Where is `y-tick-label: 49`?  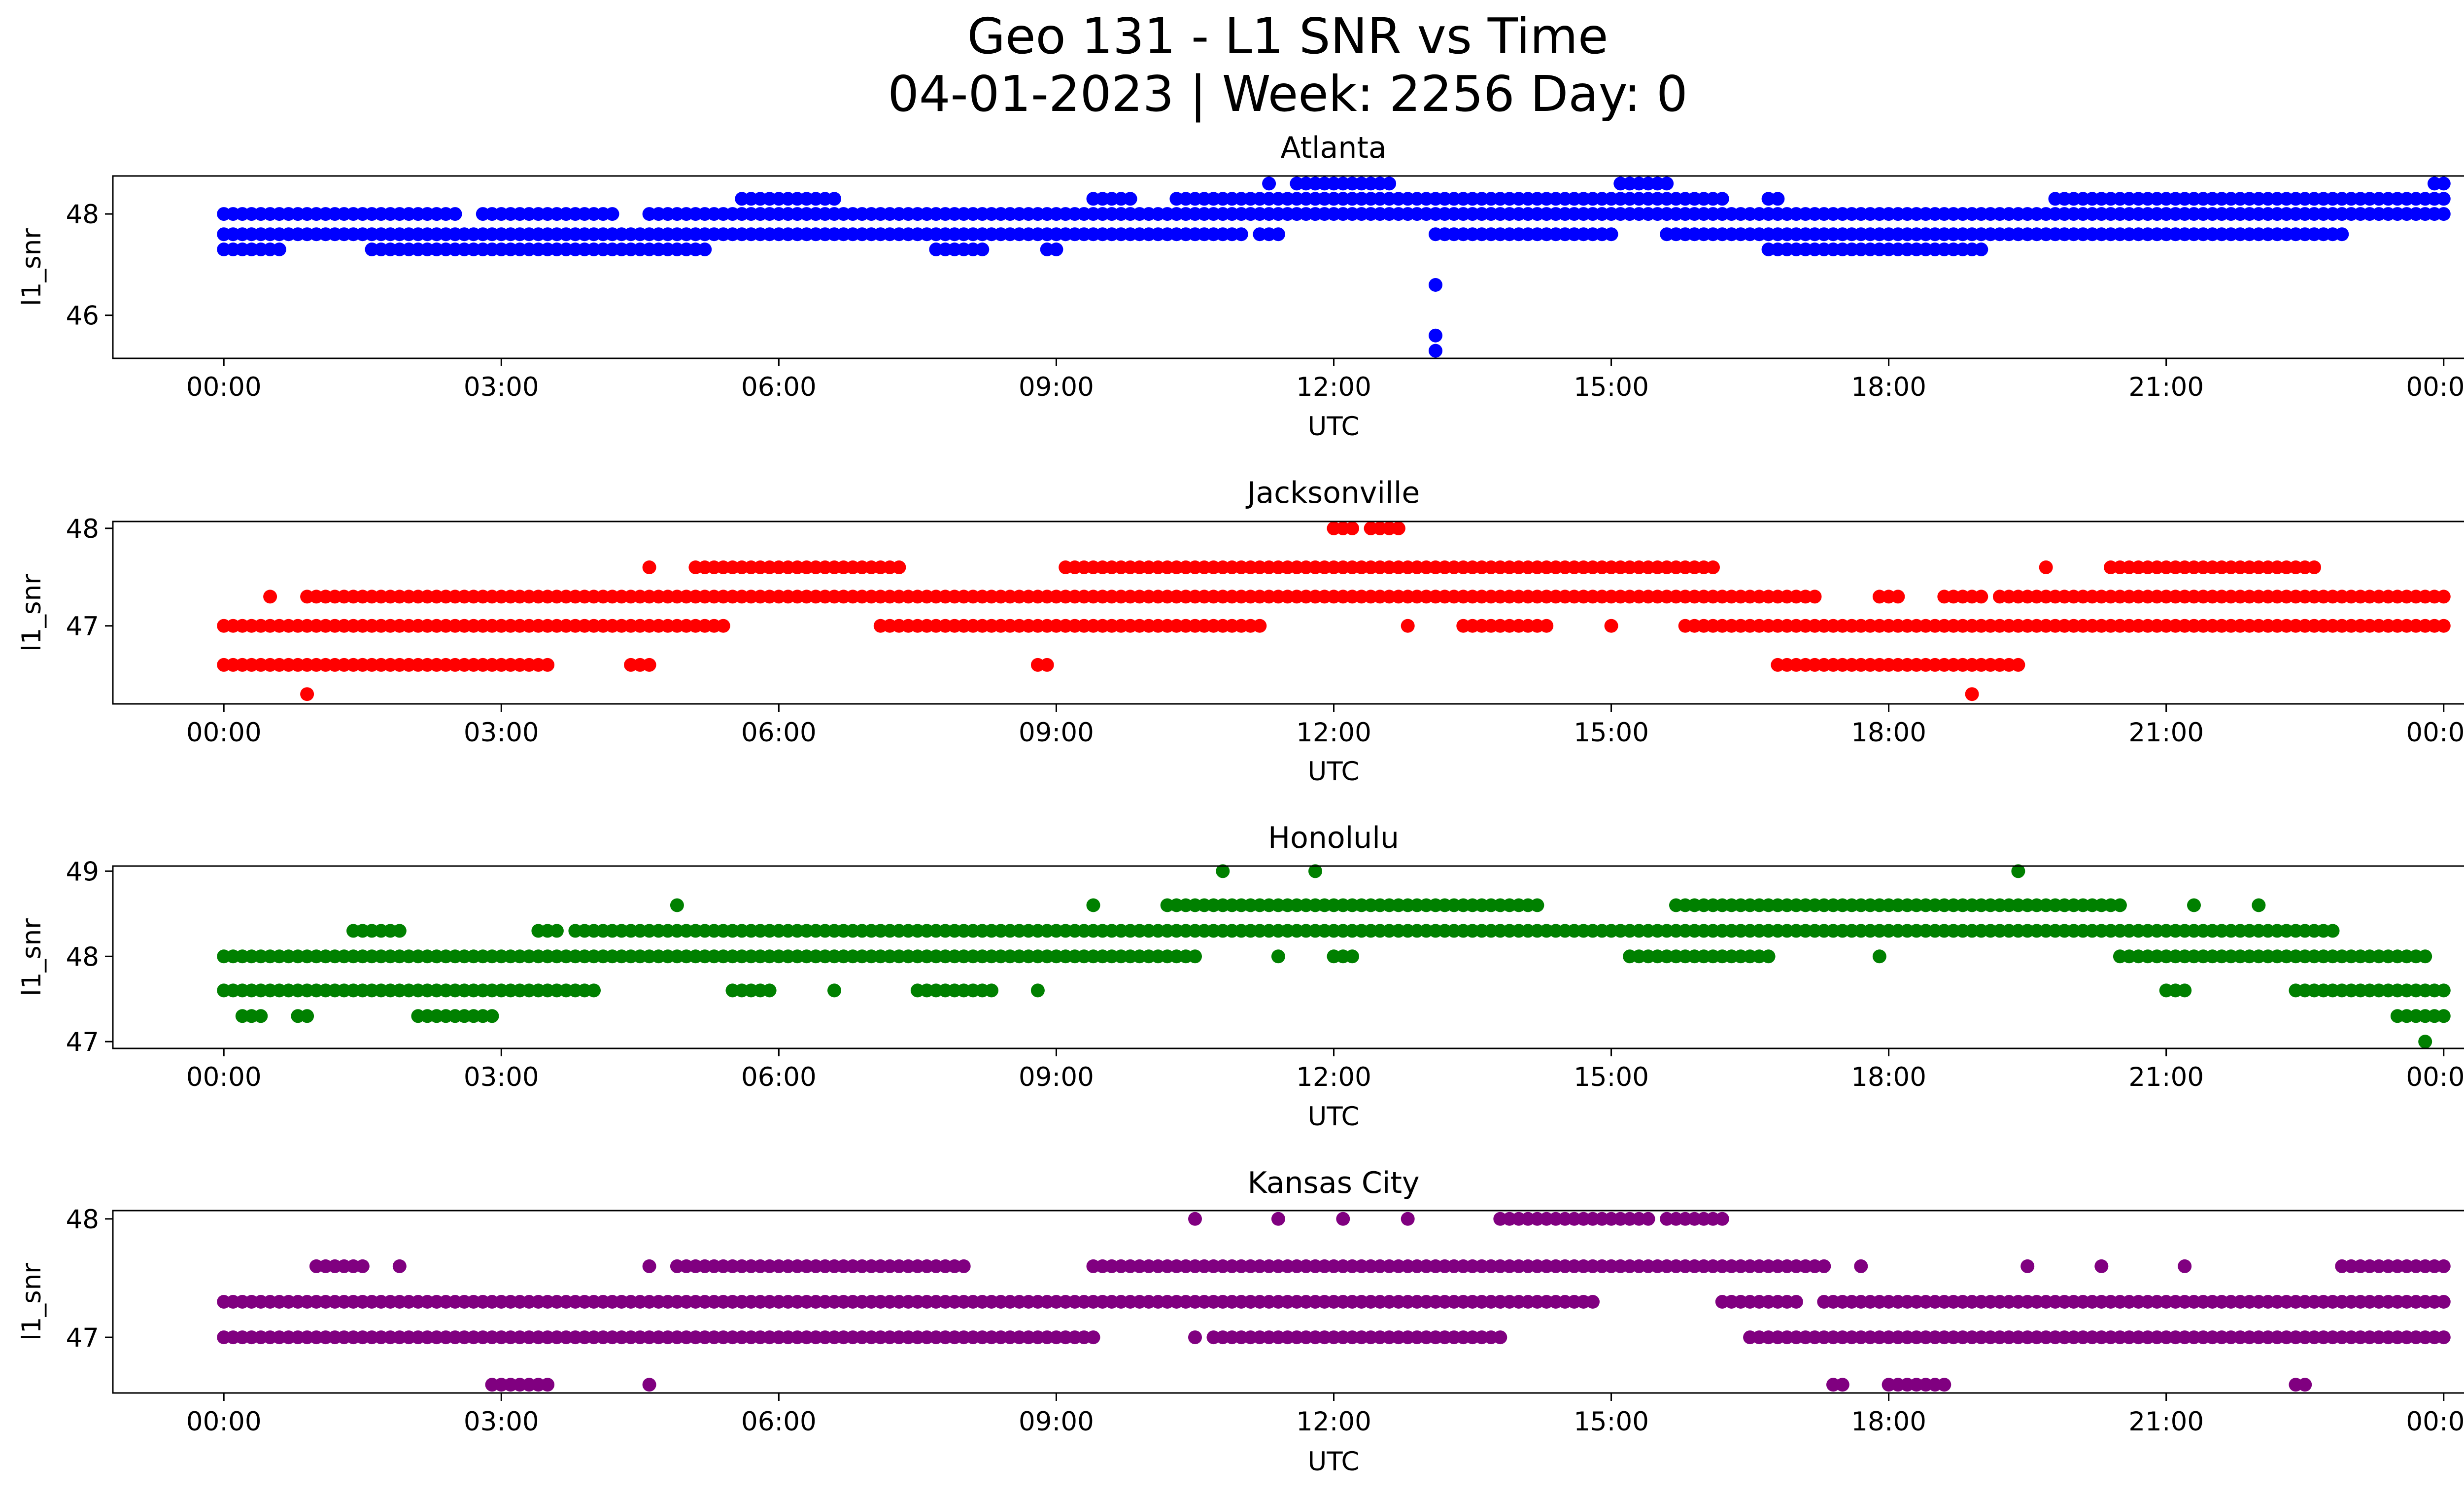 y-tick-label: 49 is located at coordinates (82, 872).